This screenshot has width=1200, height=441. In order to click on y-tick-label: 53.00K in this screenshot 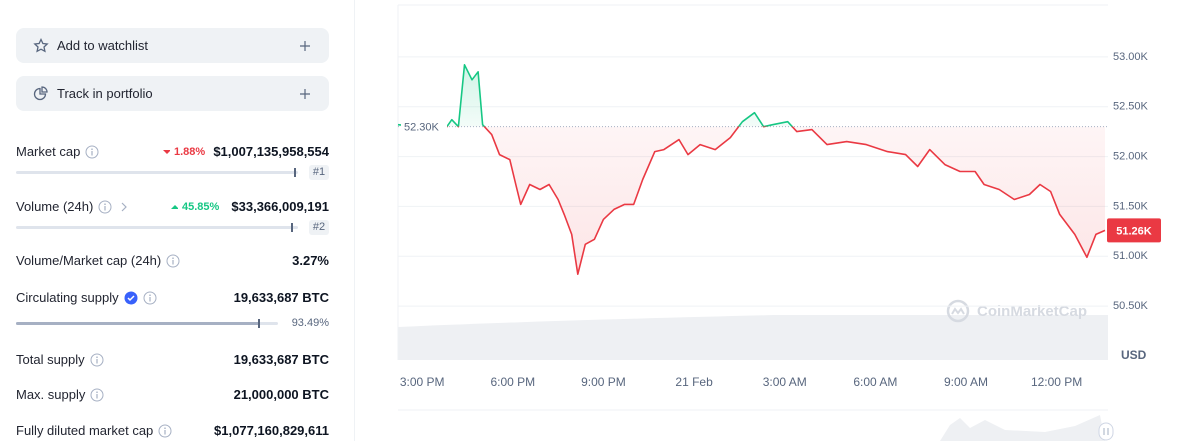, I will do `click(1131, 57)`.